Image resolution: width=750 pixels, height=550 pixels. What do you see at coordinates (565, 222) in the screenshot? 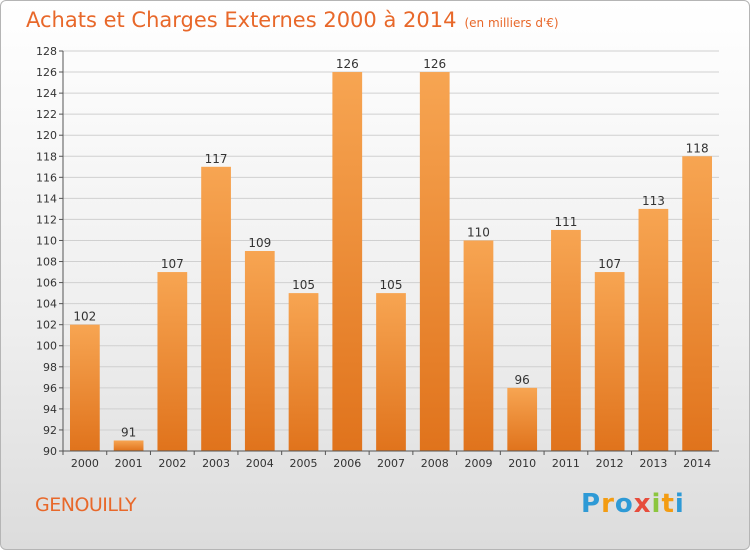
I see `value-label: 111` at bounding box center [565, 222].